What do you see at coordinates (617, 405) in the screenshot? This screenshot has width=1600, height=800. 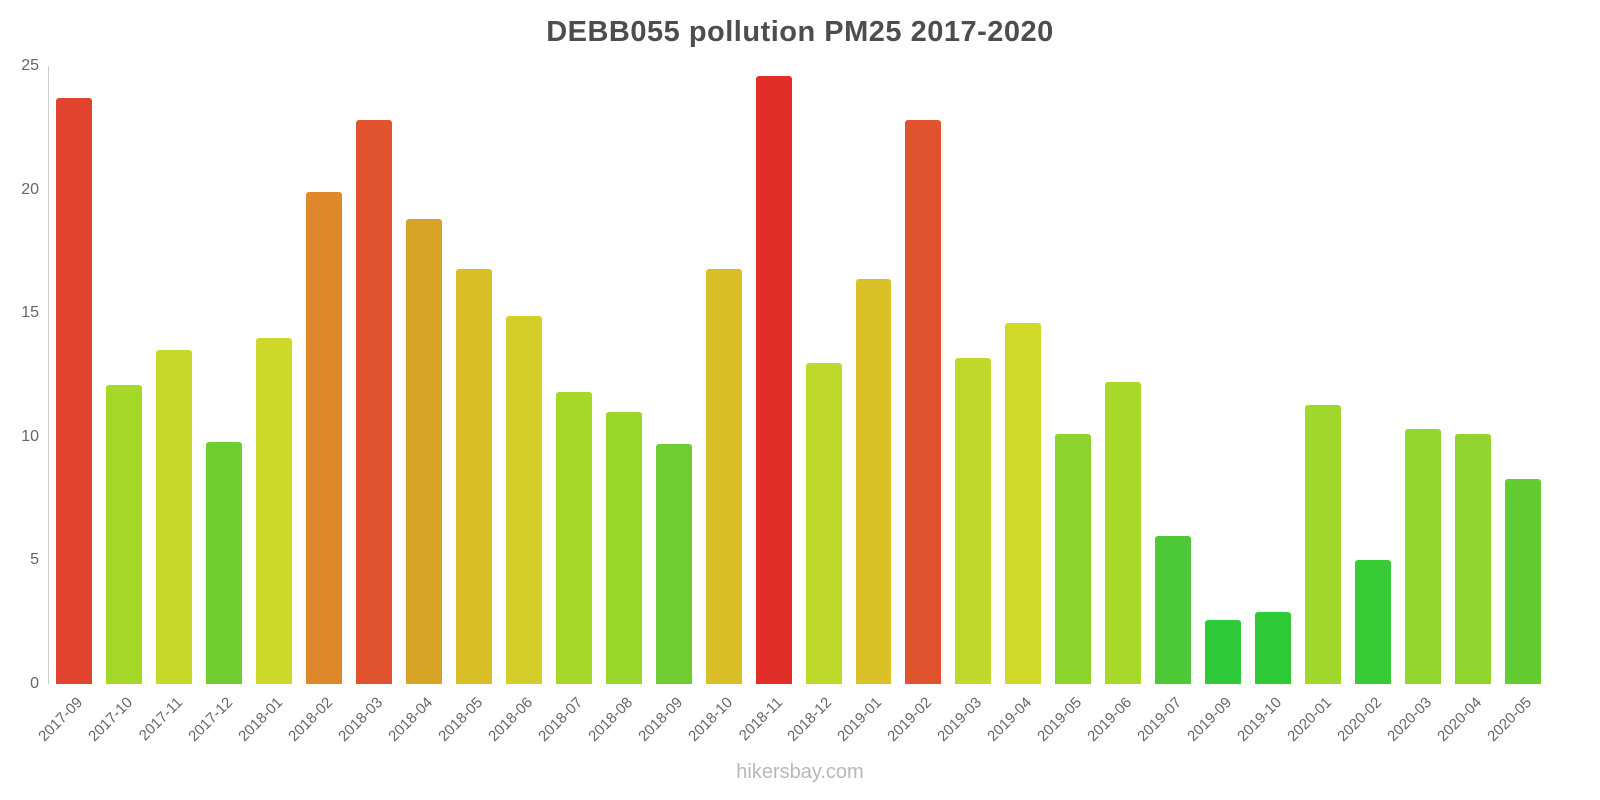 I see `bar-slot: 2018-08` at bounding box center [617, 405].